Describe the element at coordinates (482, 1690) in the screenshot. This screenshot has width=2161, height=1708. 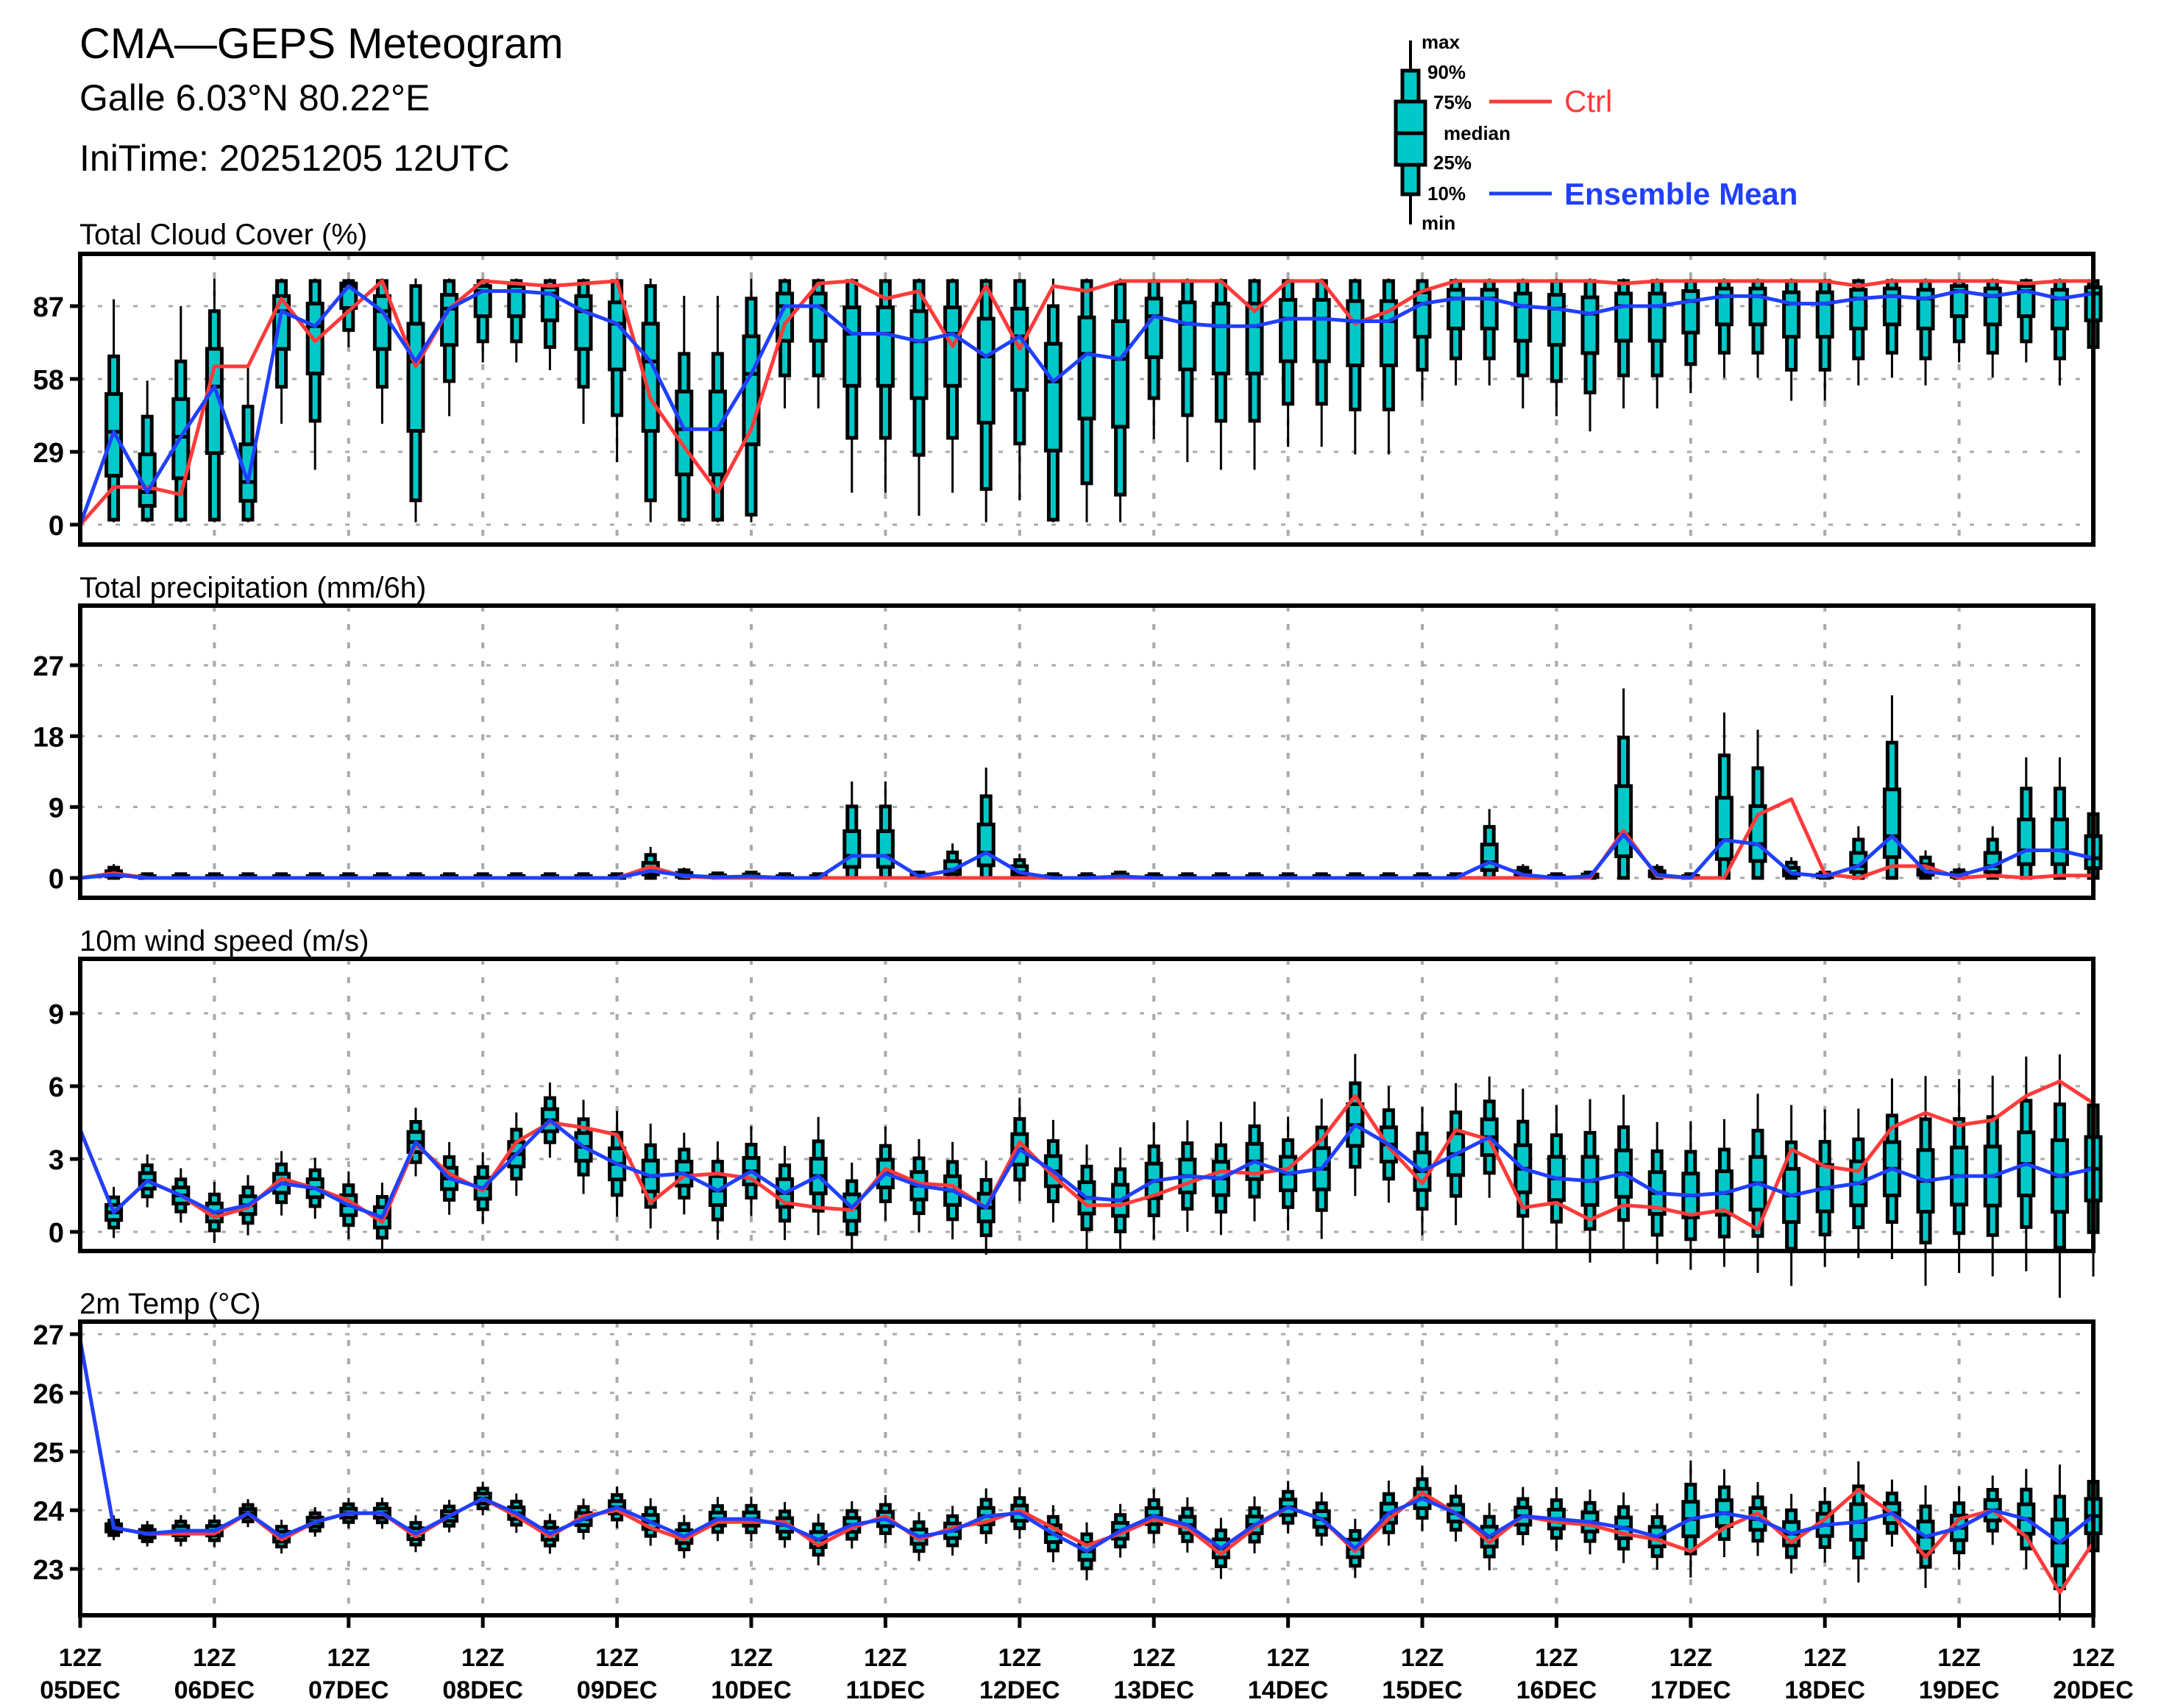
I see `x-tick-date: 08DEC` at that location.